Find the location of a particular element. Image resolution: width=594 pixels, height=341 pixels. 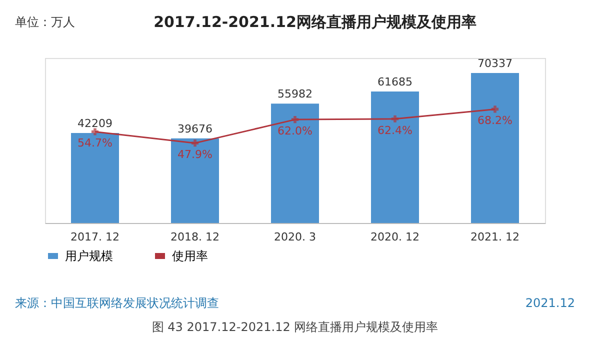

data-label: 70337 is located at coordinates (495, 63).